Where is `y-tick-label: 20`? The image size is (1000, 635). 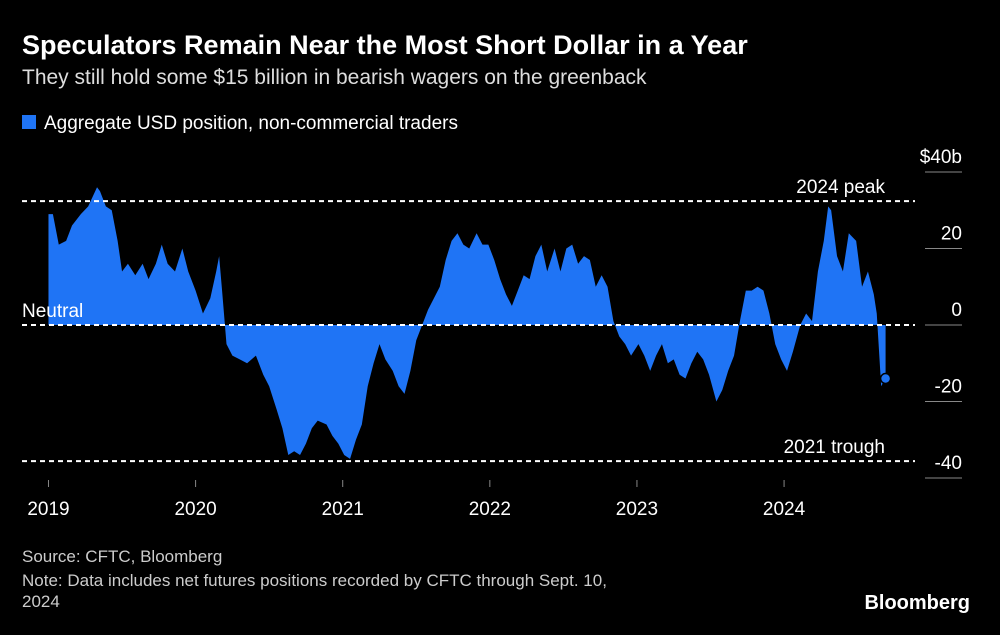
y-tick-label: 20 is located at coordinates (951, 234).